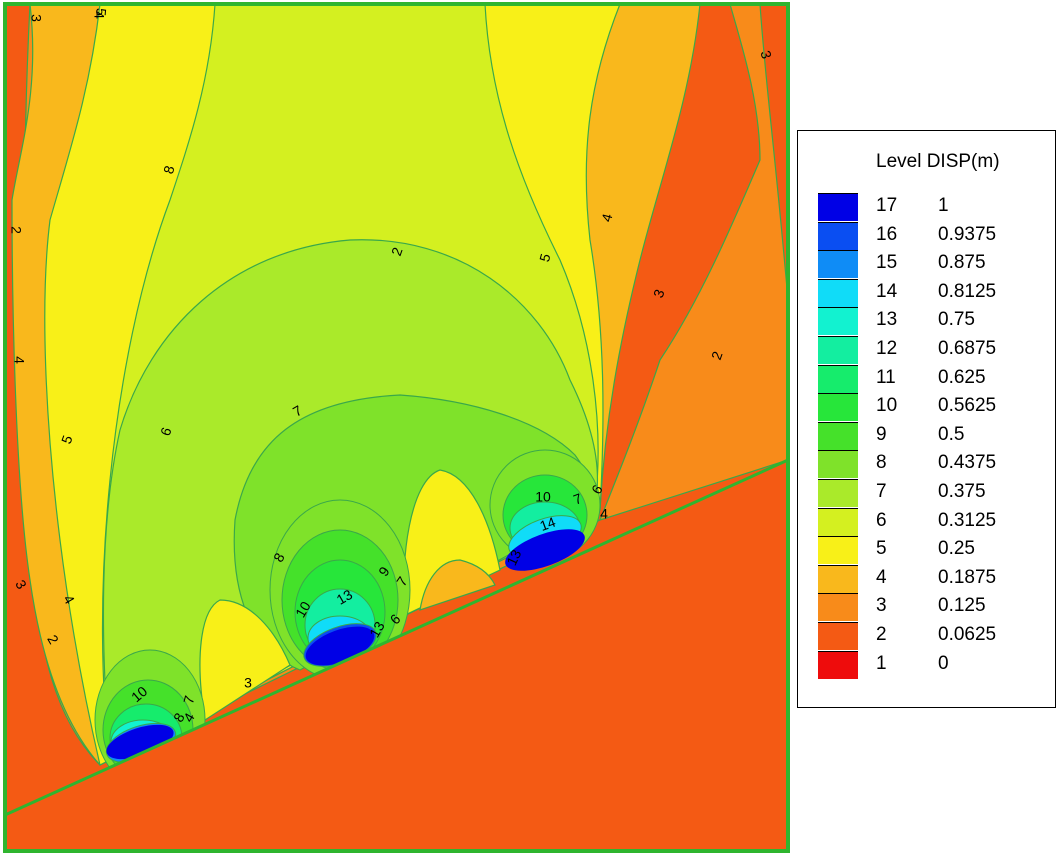 This screenshot has height=855, width=1062. I want to click on legend-row-11: 11 0.625, so click(926, 378).